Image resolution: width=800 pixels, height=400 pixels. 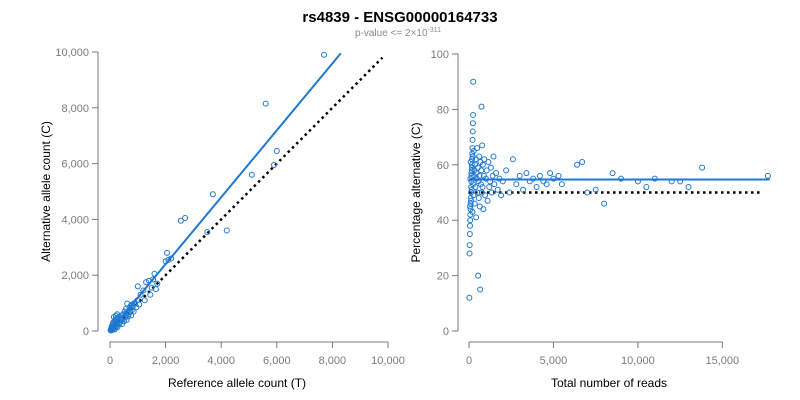 I want to click on right-chart-y-axis-label: Percentage alternative (C), so click(x=416, y=192).